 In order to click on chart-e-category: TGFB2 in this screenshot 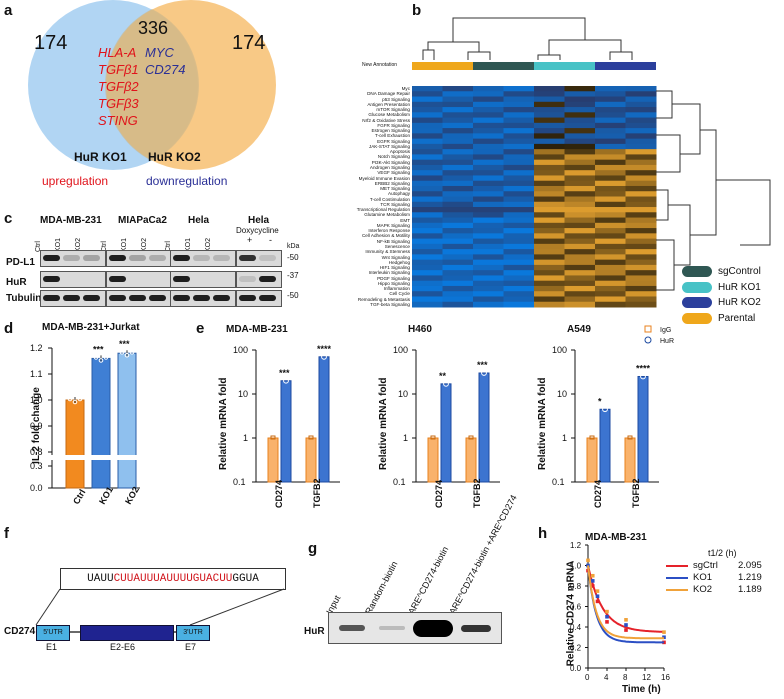, I will do `click(636, 493)`.